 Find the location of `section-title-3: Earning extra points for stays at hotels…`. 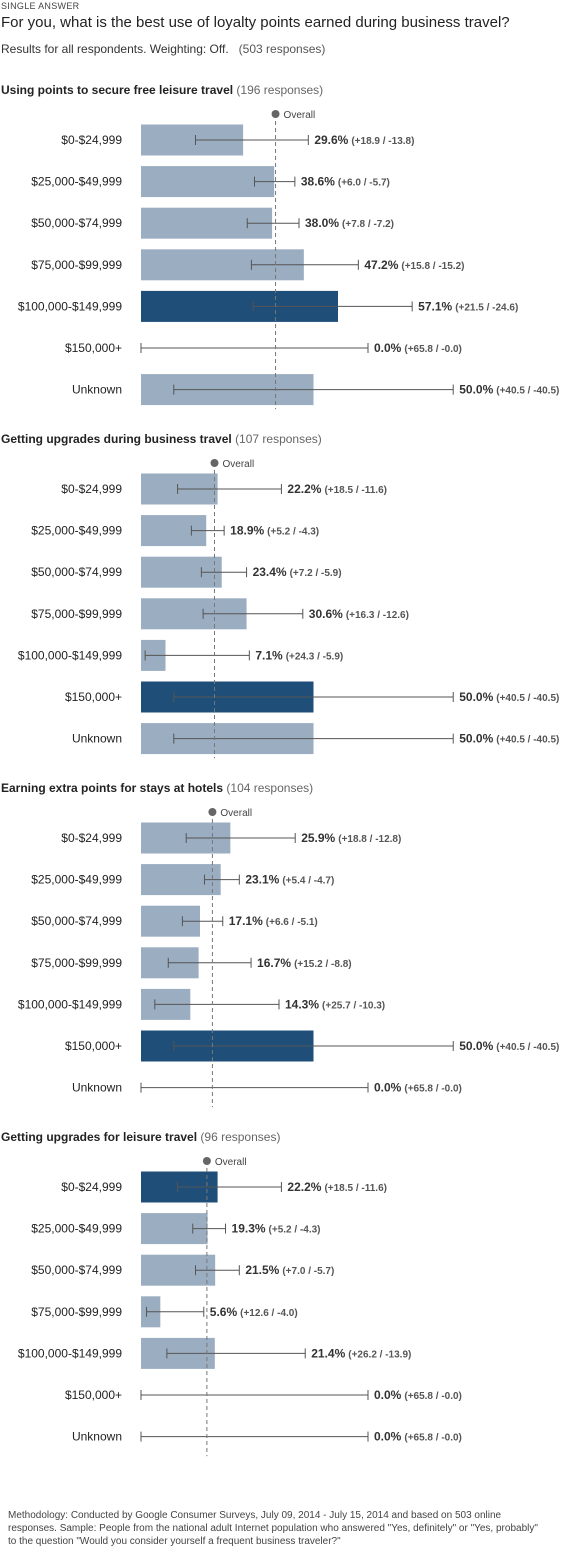

section-title-3: Earning extra points for stays at hotels… is located at coordinates (157, 788).